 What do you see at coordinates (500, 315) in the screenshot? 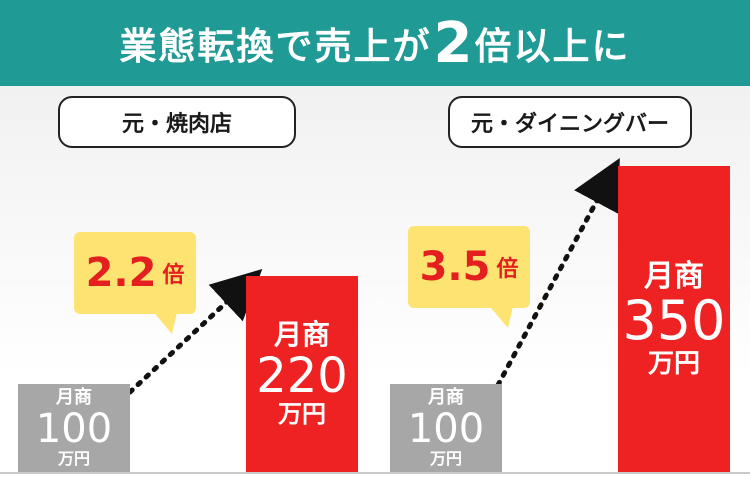
I see `bubble-tail-right` at bounding box center [500, 315].